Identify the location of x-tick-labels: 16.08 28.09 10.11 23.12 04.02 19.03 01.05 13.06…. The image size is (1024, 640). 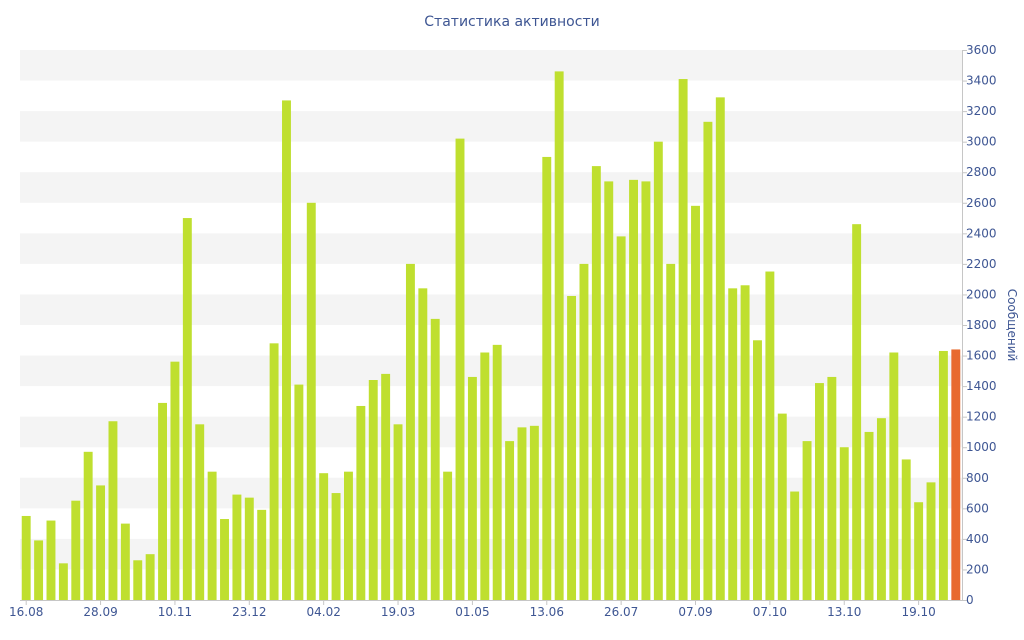
(472, 609).